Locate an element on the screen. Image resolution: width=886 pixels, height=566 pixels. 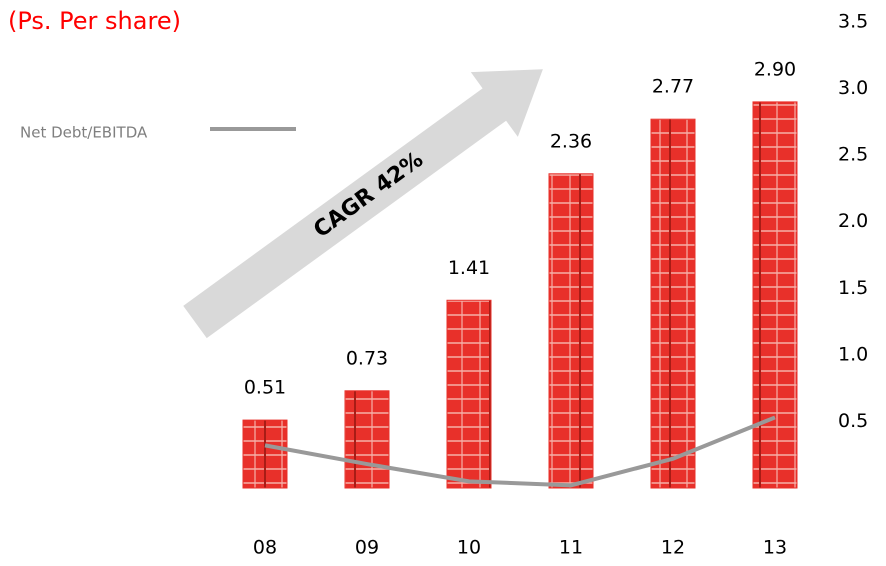
y-tick-label: 1.5 is located at coordinates (853, 288).